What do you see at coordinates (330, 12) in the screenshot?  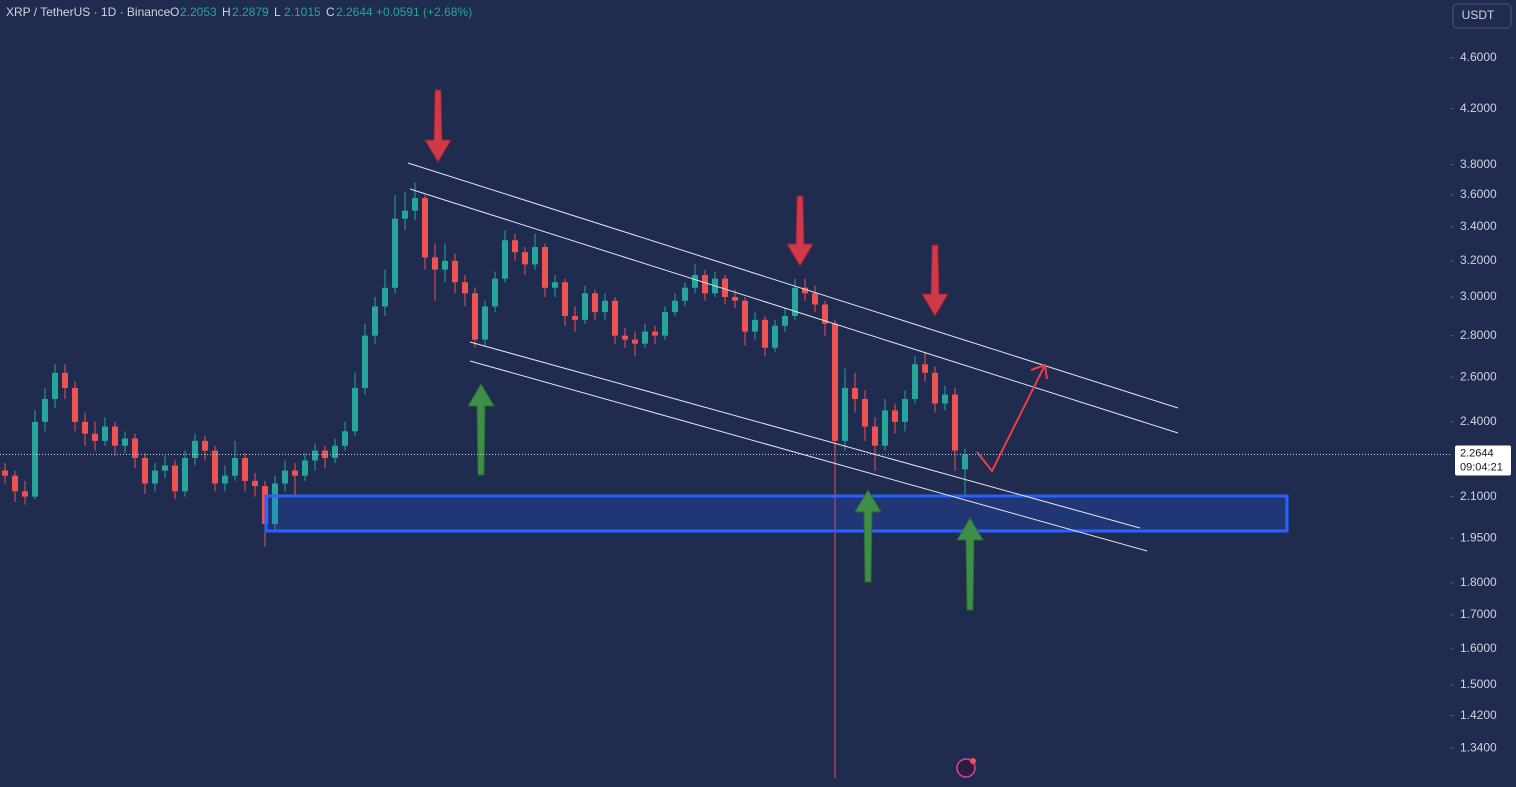 I see `header-label: C` at bounding box center [330, 12].